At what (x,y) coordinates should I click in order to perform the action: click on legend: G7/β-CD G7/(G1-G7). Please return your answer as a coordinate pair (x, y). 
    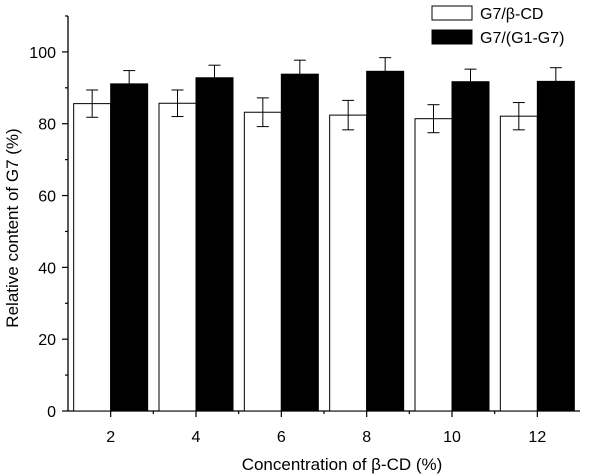
    Looking at the image, I should click on (497, 26).